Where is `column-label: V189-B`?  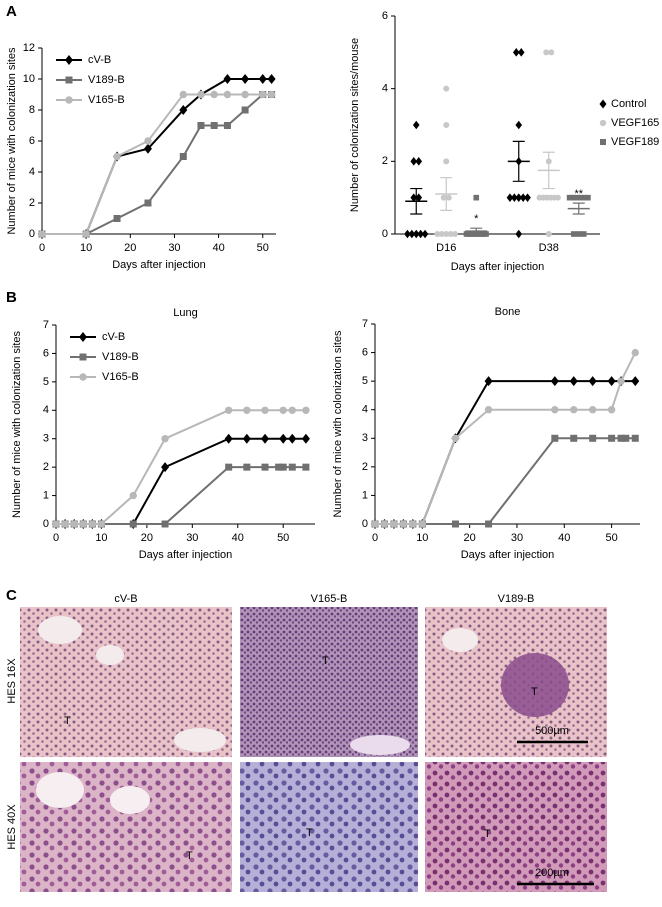
column-label: V189-B is located at coordinates (516, 599).